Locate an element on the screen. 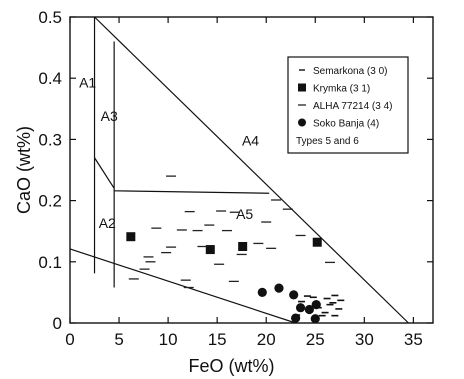  legend-entry-label: Semarkona (3 0) is located at coordinates (350, 71).